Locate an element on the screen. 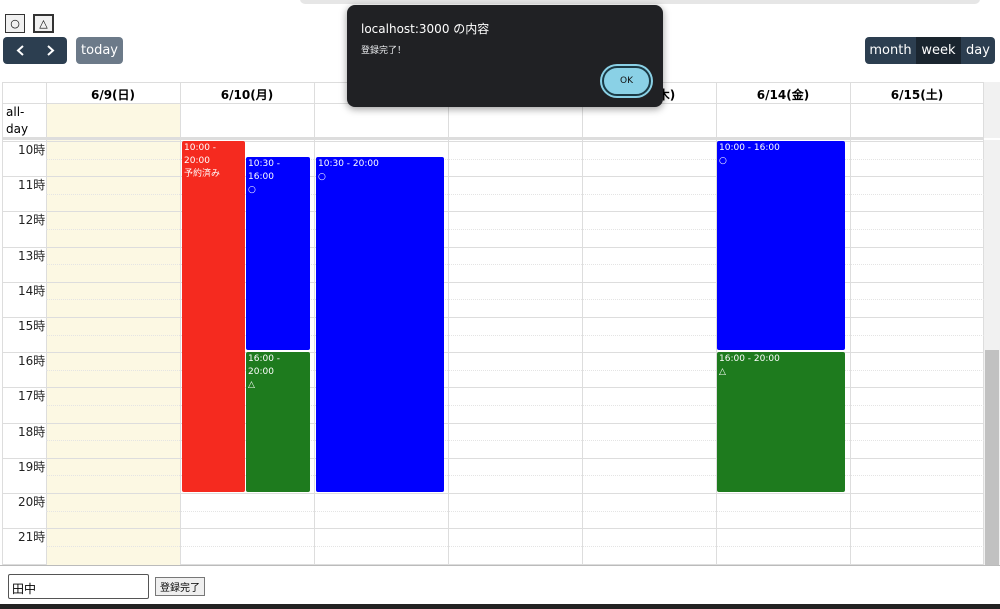  prev-icon is located at coordinates (20, 50).